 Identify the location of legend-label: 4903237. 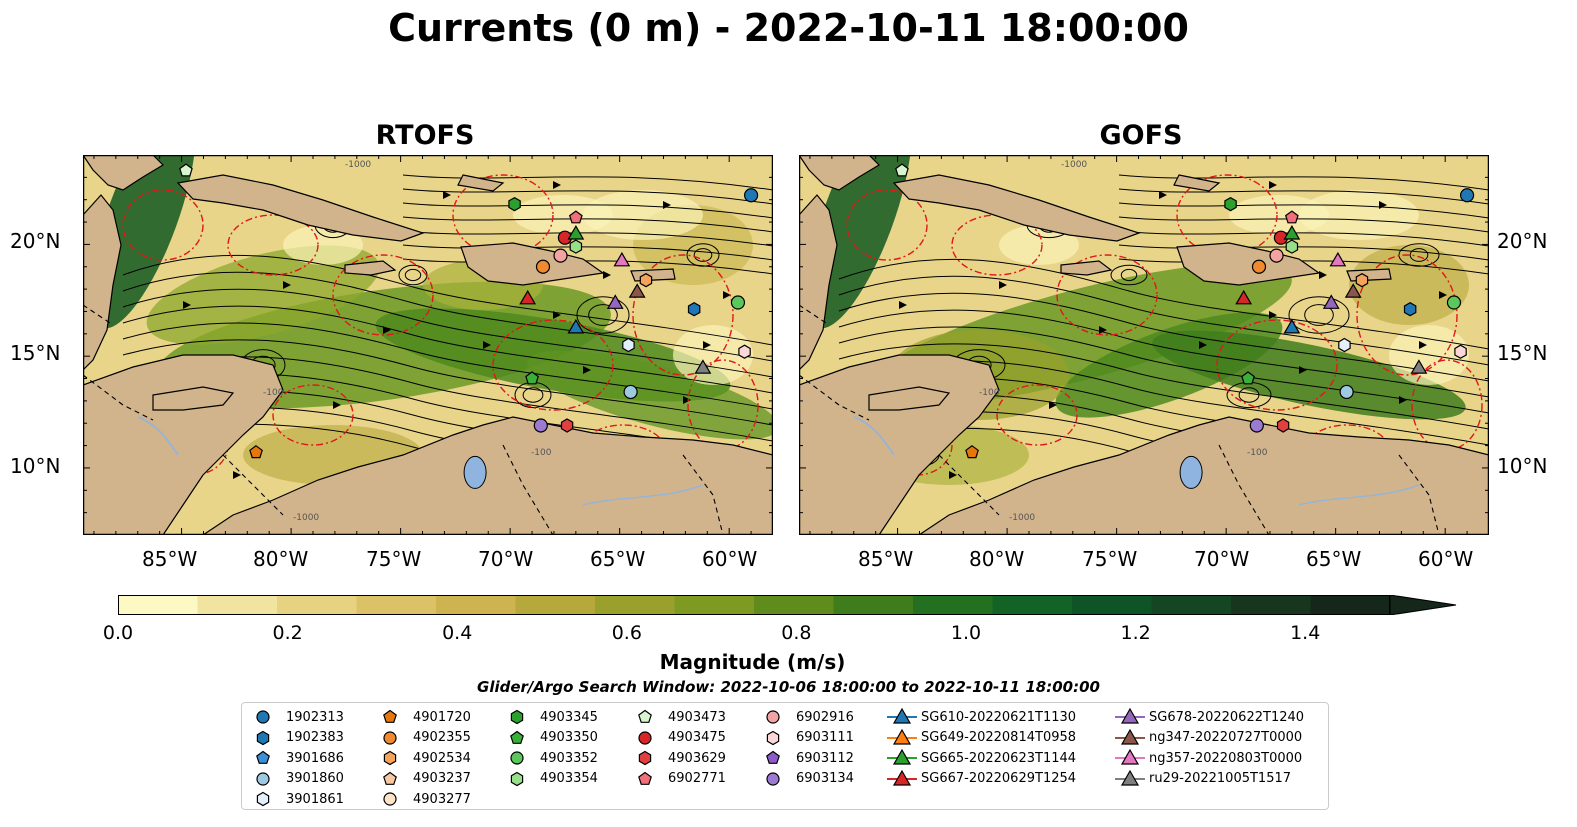
(442, 779).